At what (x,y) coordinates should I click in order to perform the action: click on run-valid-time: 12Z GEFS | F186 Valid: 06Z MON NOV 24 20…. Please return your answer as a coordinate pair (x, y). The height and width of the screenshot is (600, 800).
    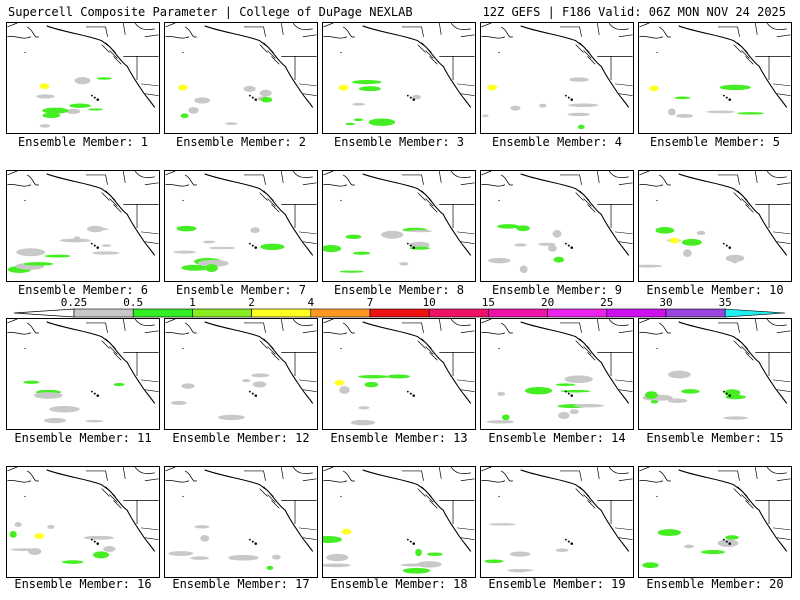
    Looking at the image, I should click on (634, 12).